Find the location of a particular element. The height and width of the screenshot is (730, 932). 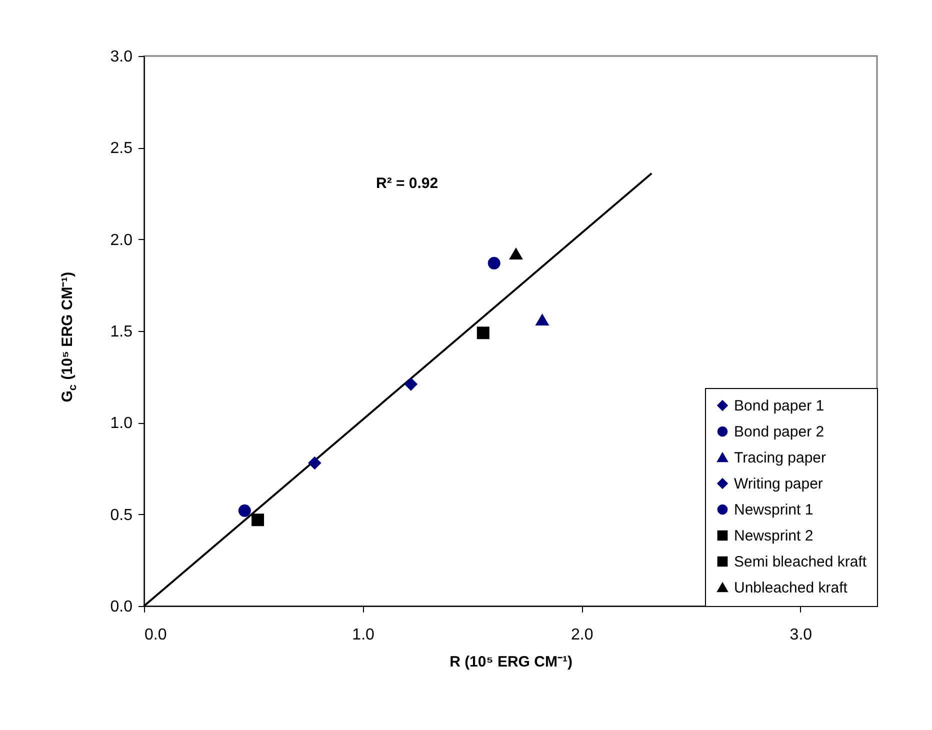

legend-label: Newsprint 1 is located at coordinates (774, 510).